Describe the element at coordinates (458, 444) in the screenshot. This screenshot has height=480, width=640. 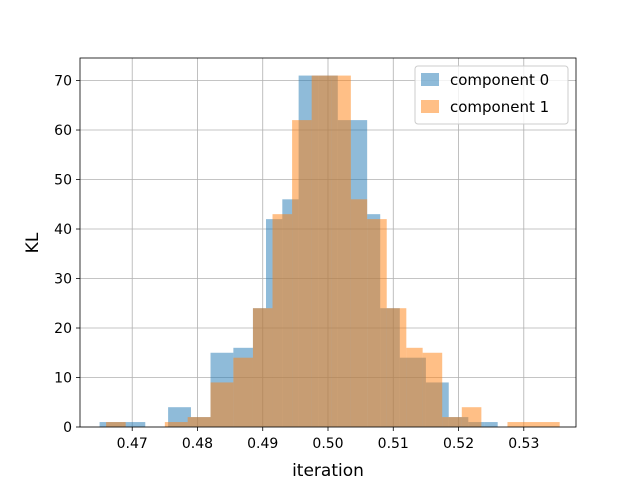
I see `x-tick-label: 0.52` at that location.